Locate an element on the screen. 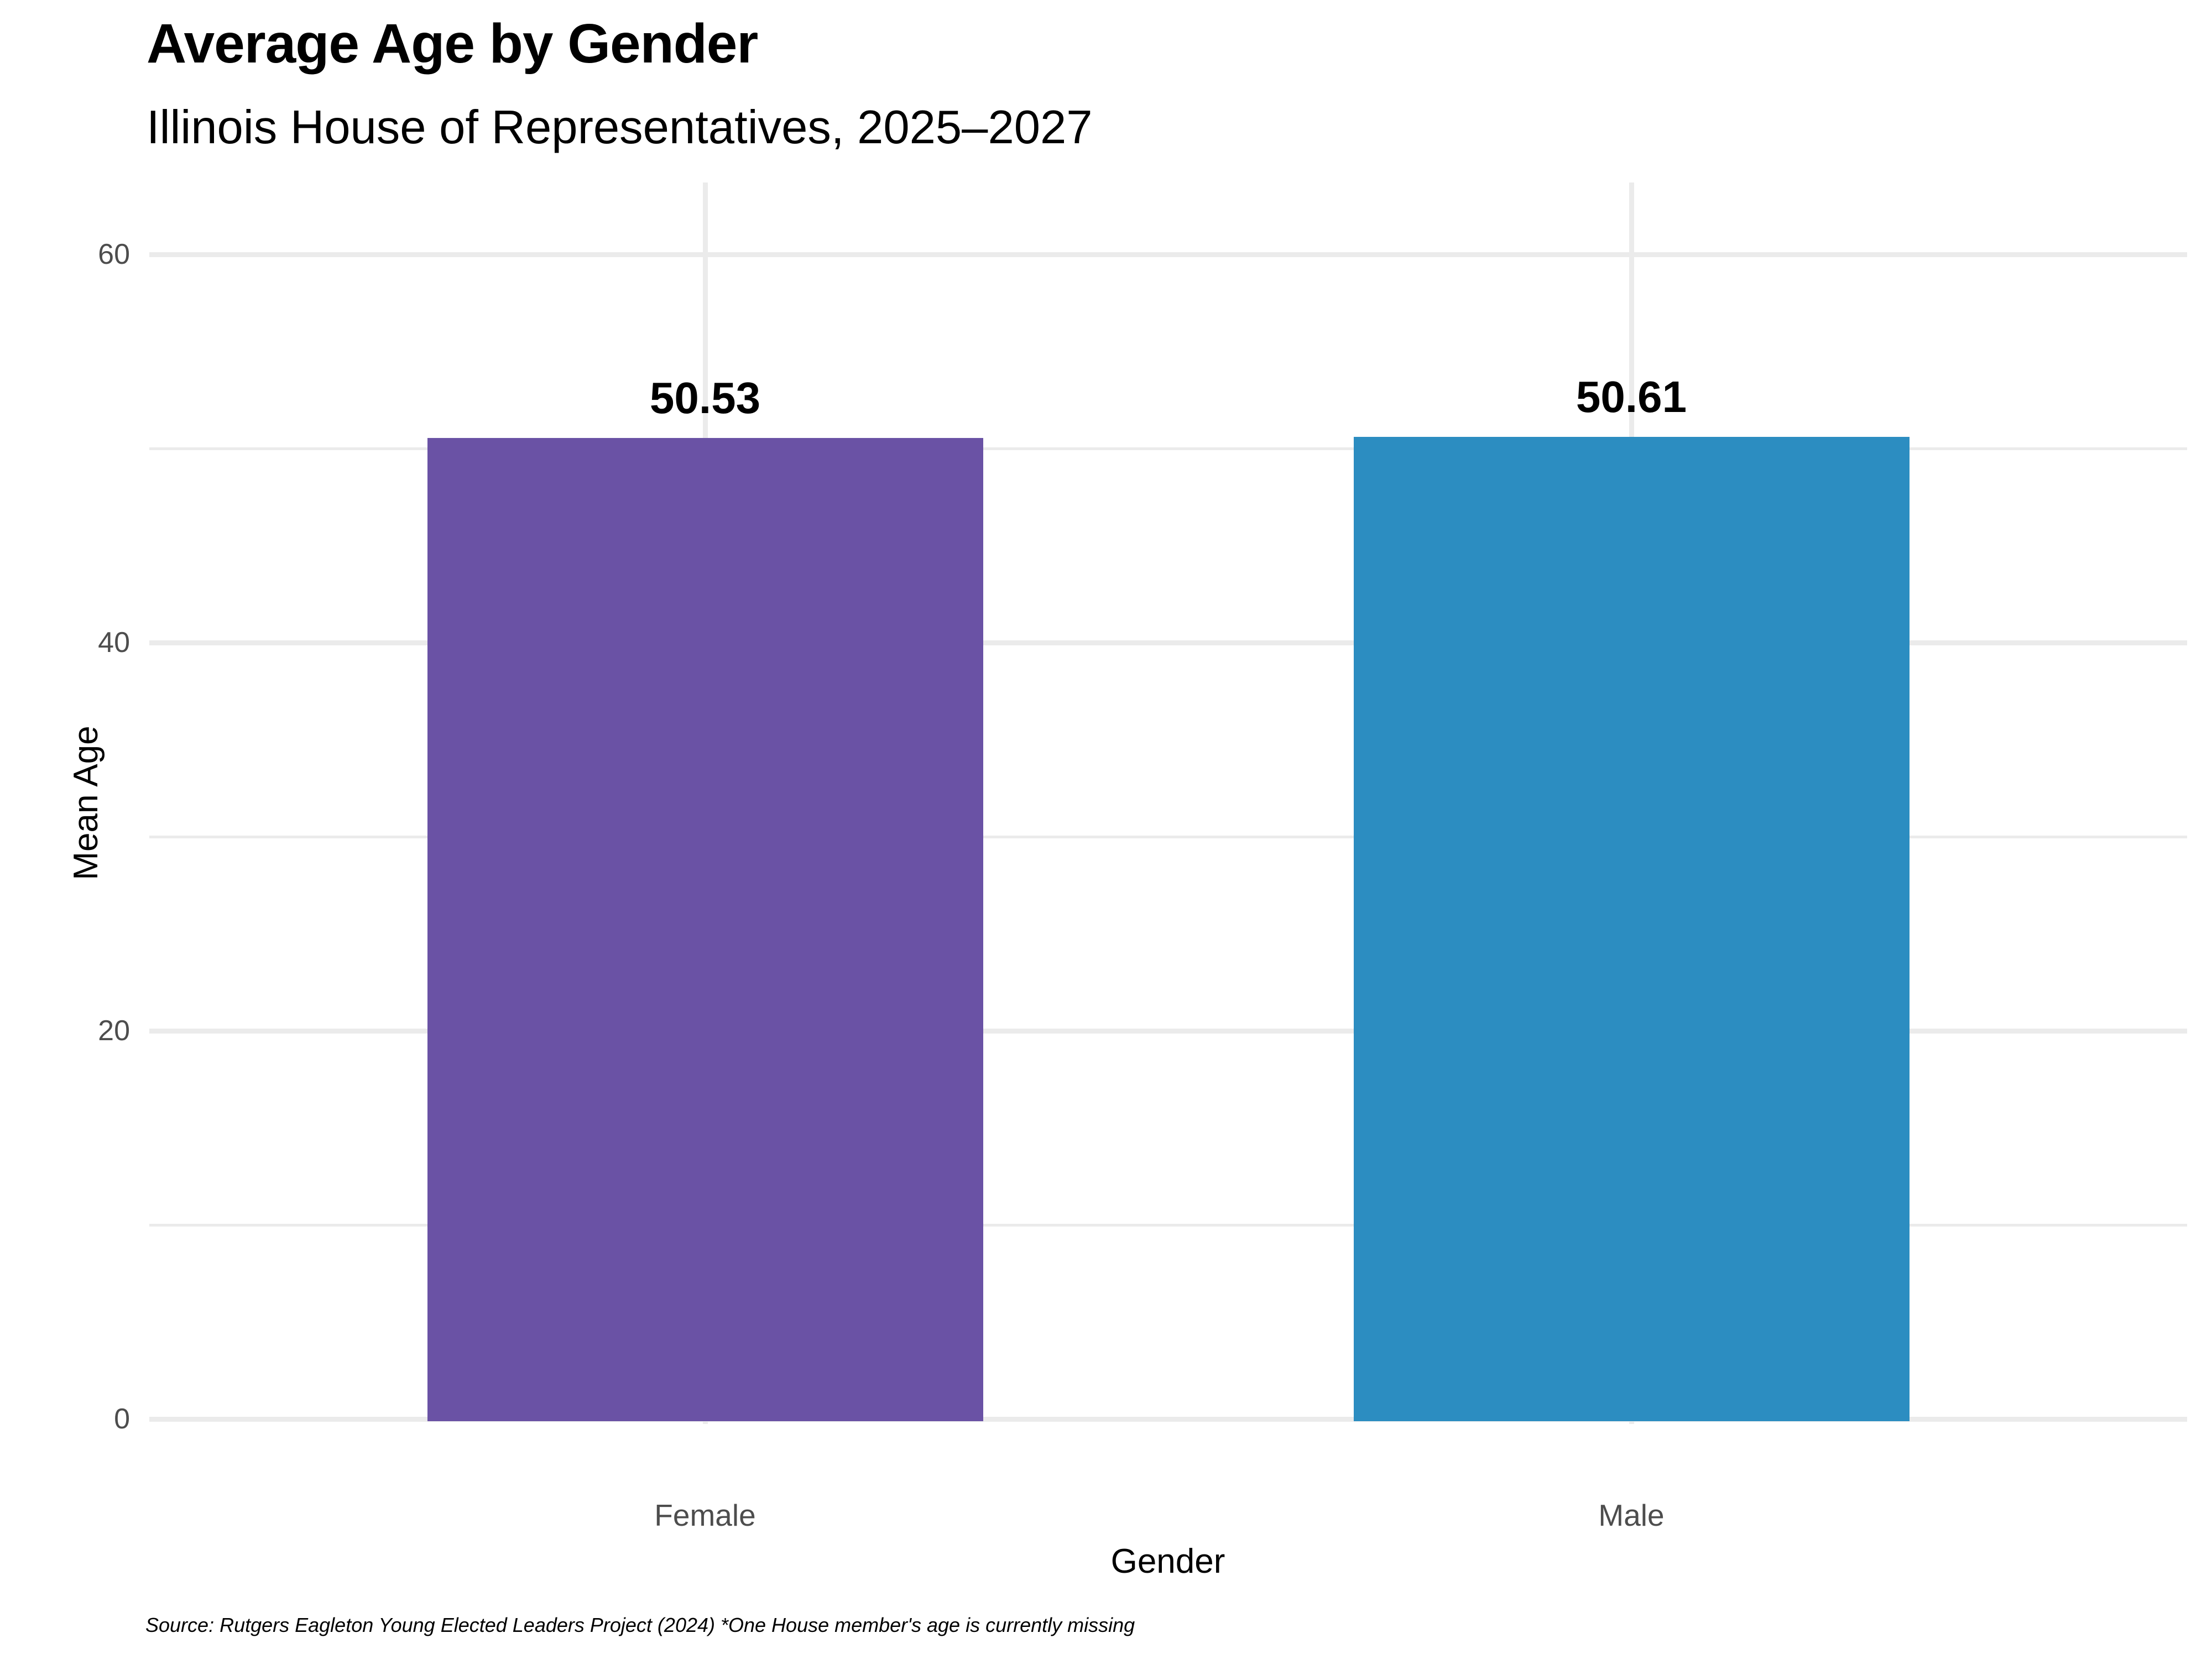  x-axis-title: Gender is located at coordinates (1168, 1561).